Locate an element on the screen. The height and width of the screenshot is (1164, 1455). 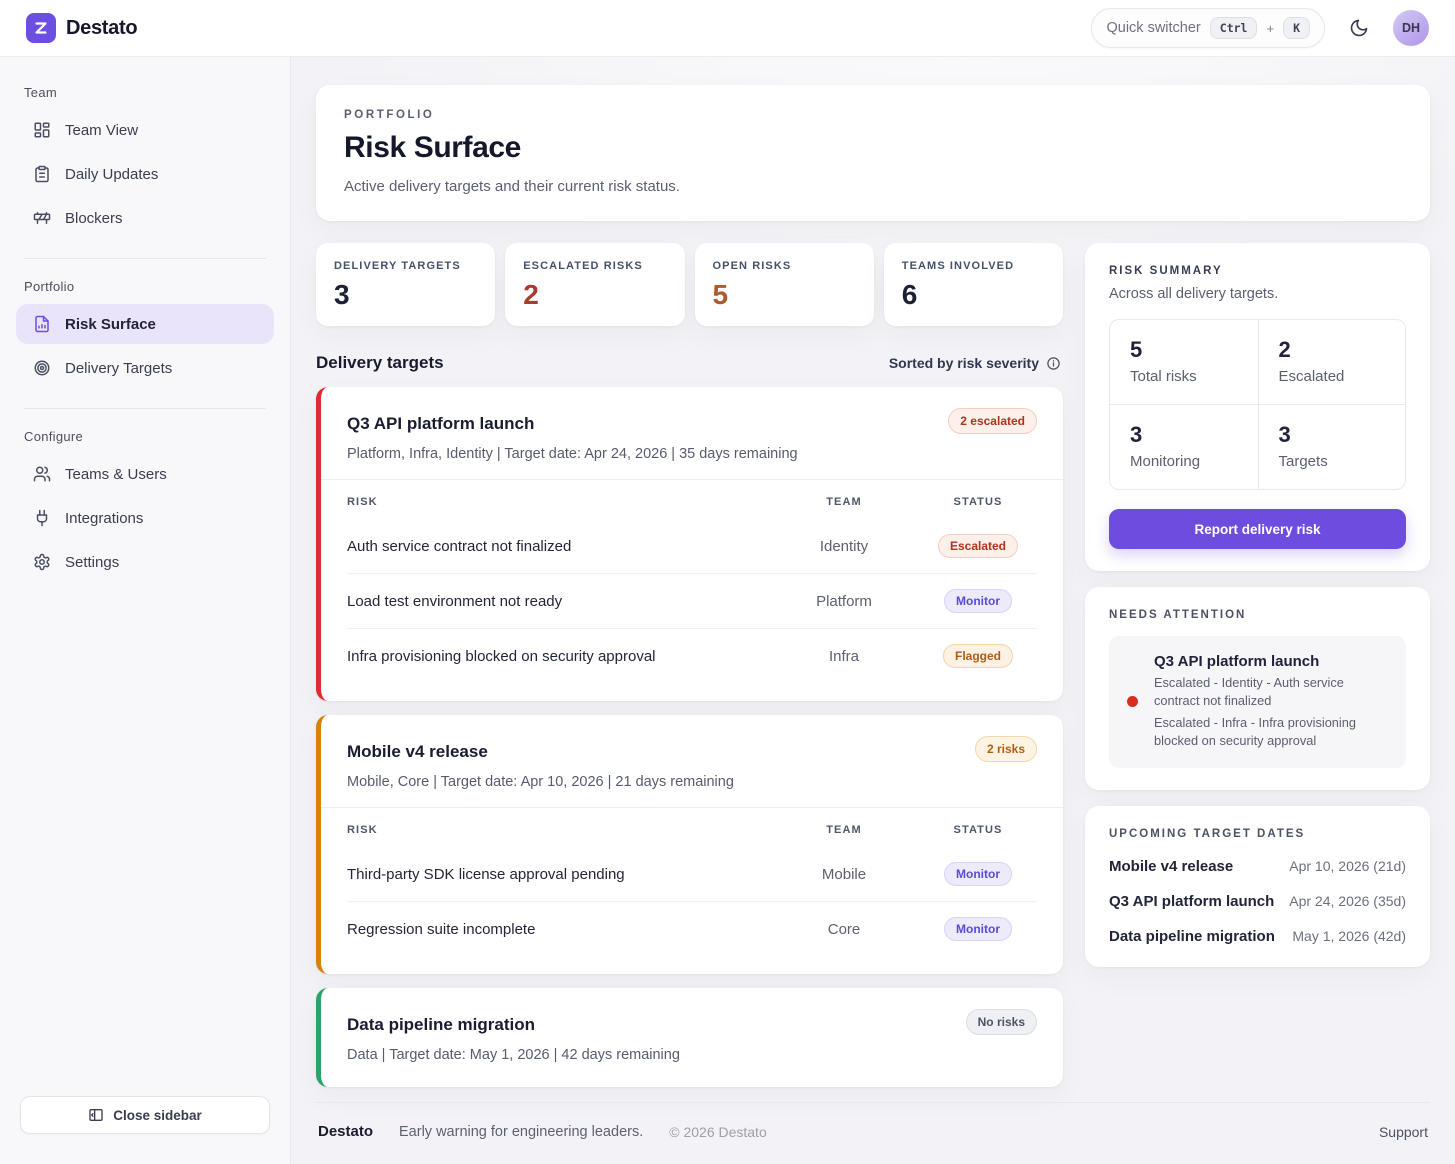
kbd-ctrl: Ctrl is located at coordinates (1233, 28).